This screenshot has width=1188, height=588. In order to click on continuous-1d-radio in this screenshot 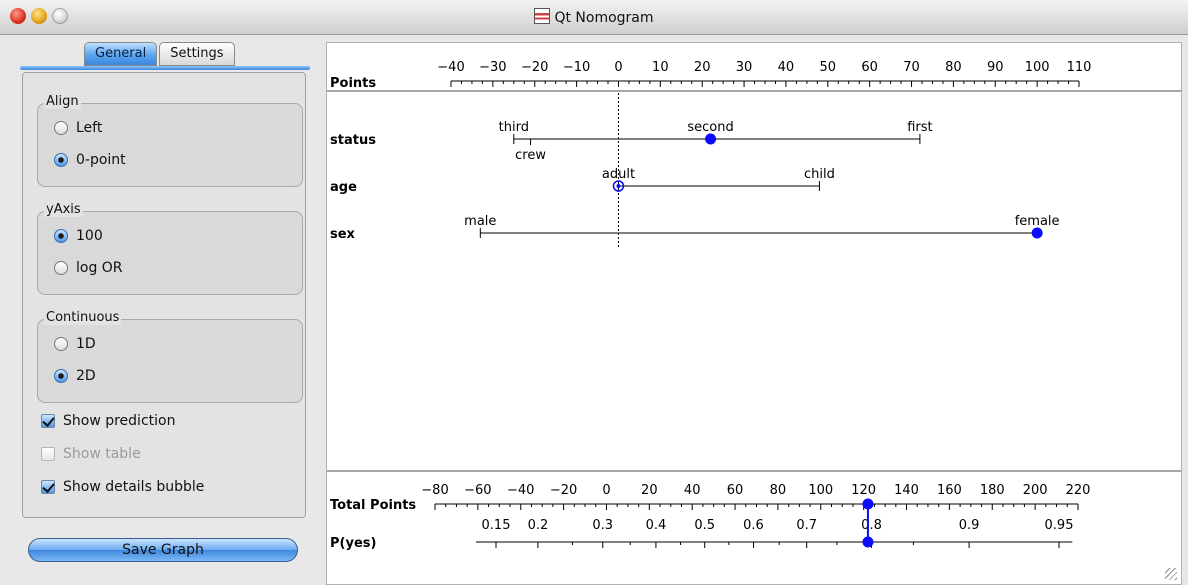, I will do `click(61, 344)`.